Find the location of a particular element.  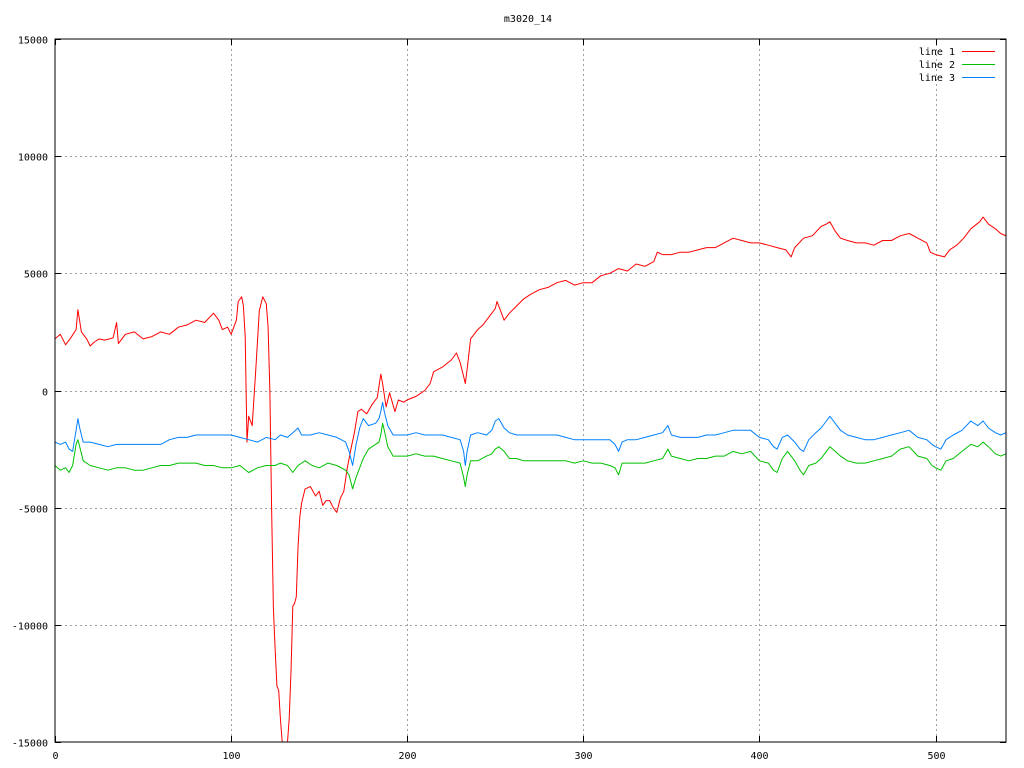

legend-label: line 3 is located at coordinates (937, 78).